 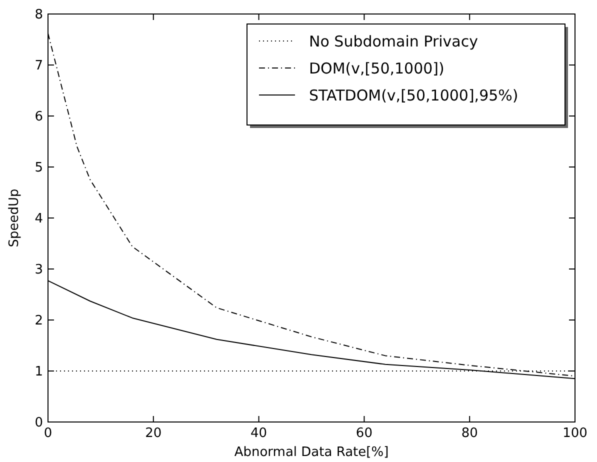 What do you see at coordinates (38, 117) in the screenshot?
I see `y-tick-label: 6` at bounding box center [38, 117].